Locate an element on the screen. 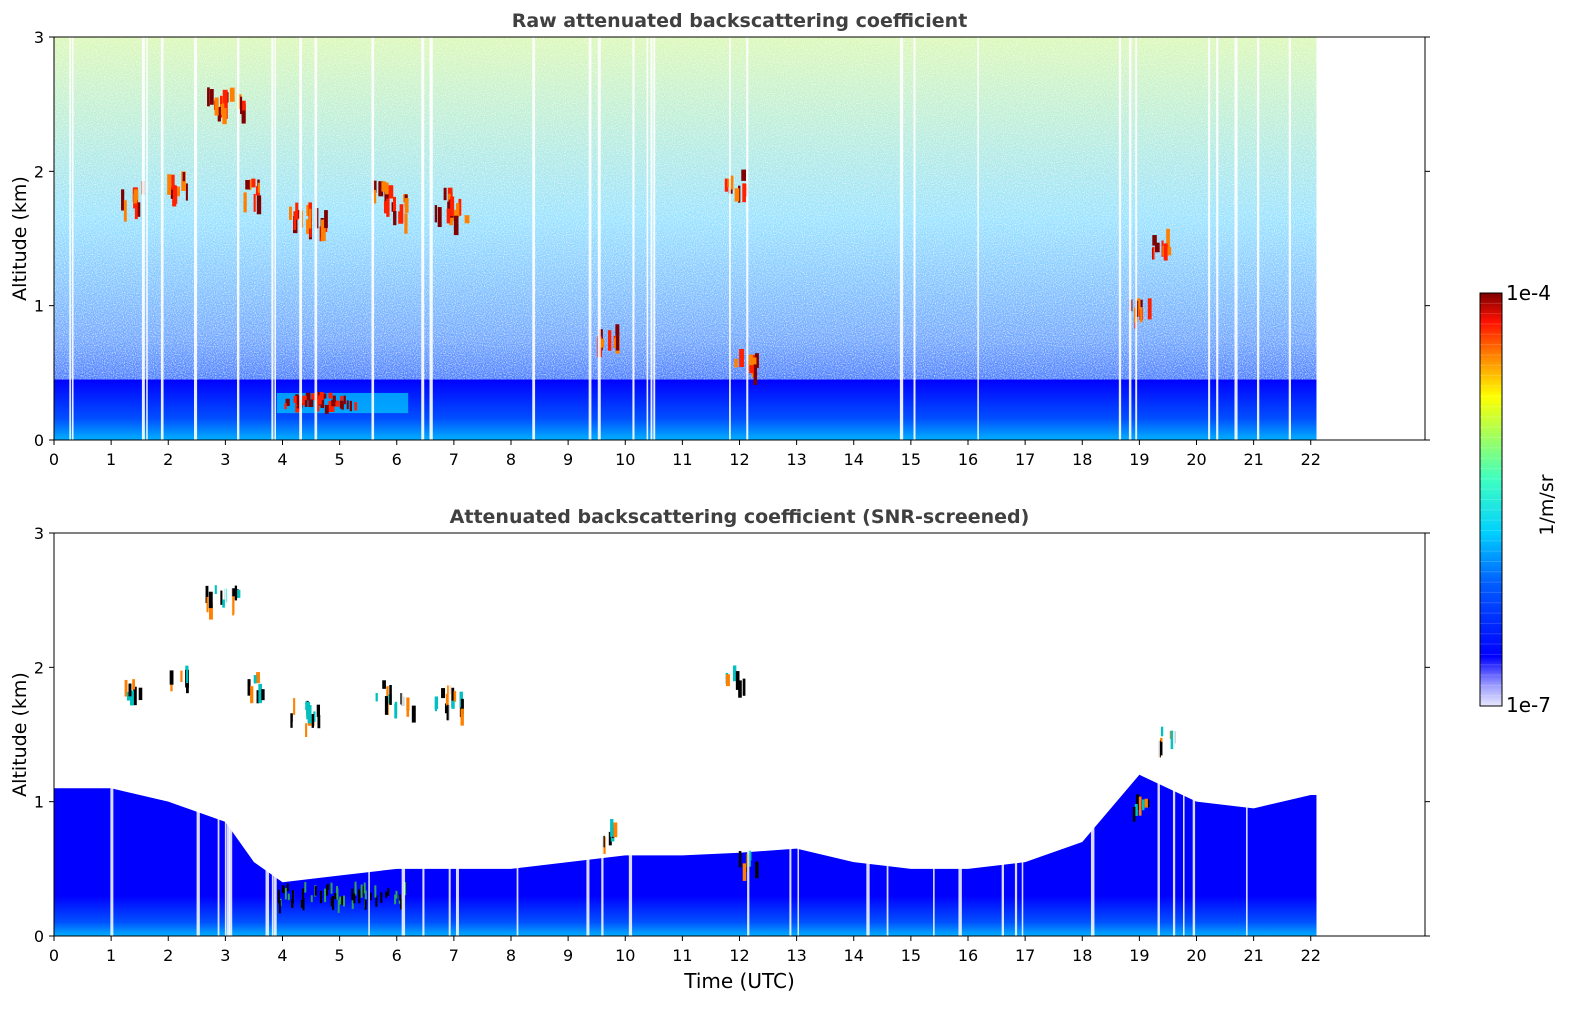 The image size is (1595, 1020). colorbar-min-label: 1e-7 is located at coordinates (1528, 705).